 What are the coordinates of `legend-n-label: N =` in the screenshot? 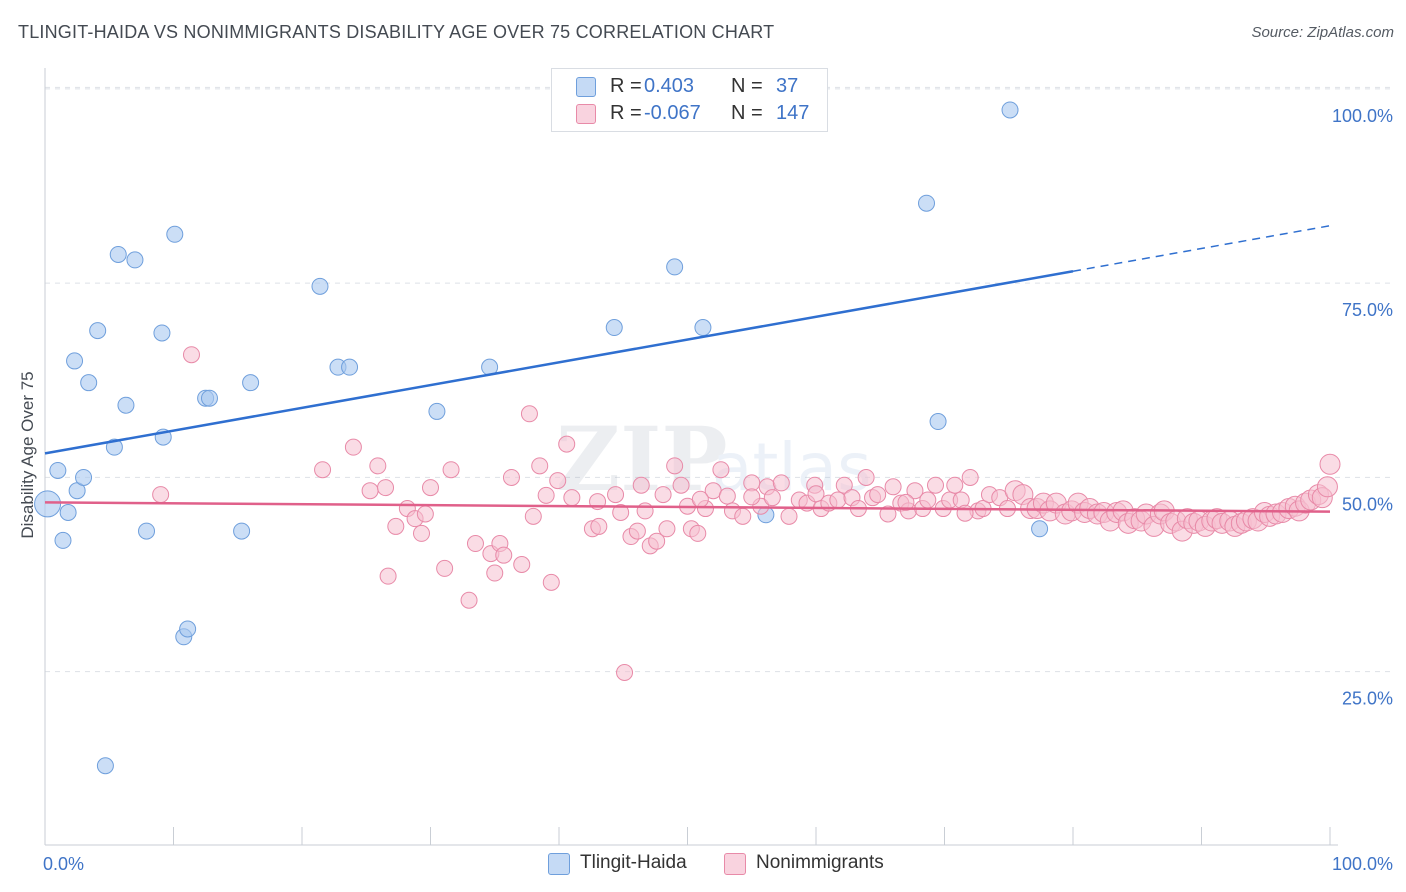 It's located at (747, 86).